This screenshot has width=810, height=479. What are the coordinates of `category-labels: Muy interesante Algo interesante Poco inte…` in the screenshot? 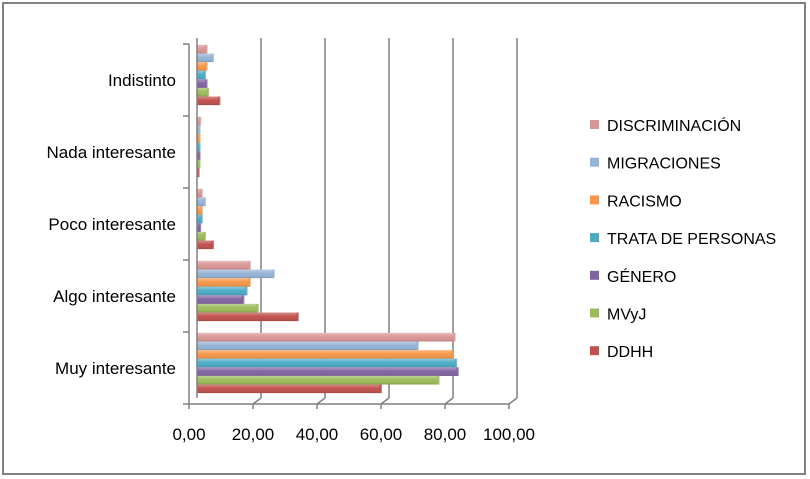 It's located at (111, 224).